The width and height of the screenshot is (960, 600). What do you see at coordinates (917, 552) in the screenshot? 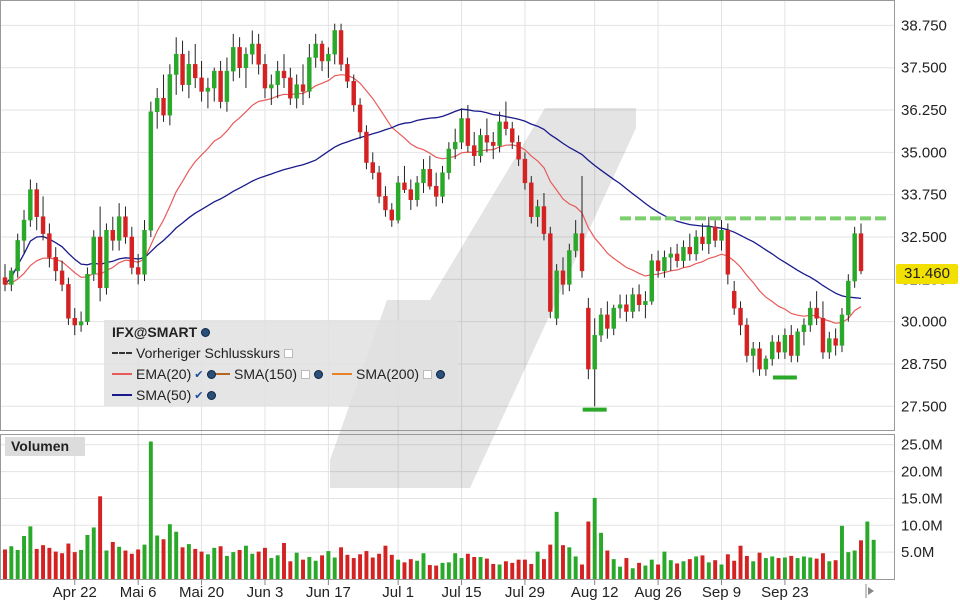
I see `volume-tick-label: 5.0M` at bounding box center [917, 552].